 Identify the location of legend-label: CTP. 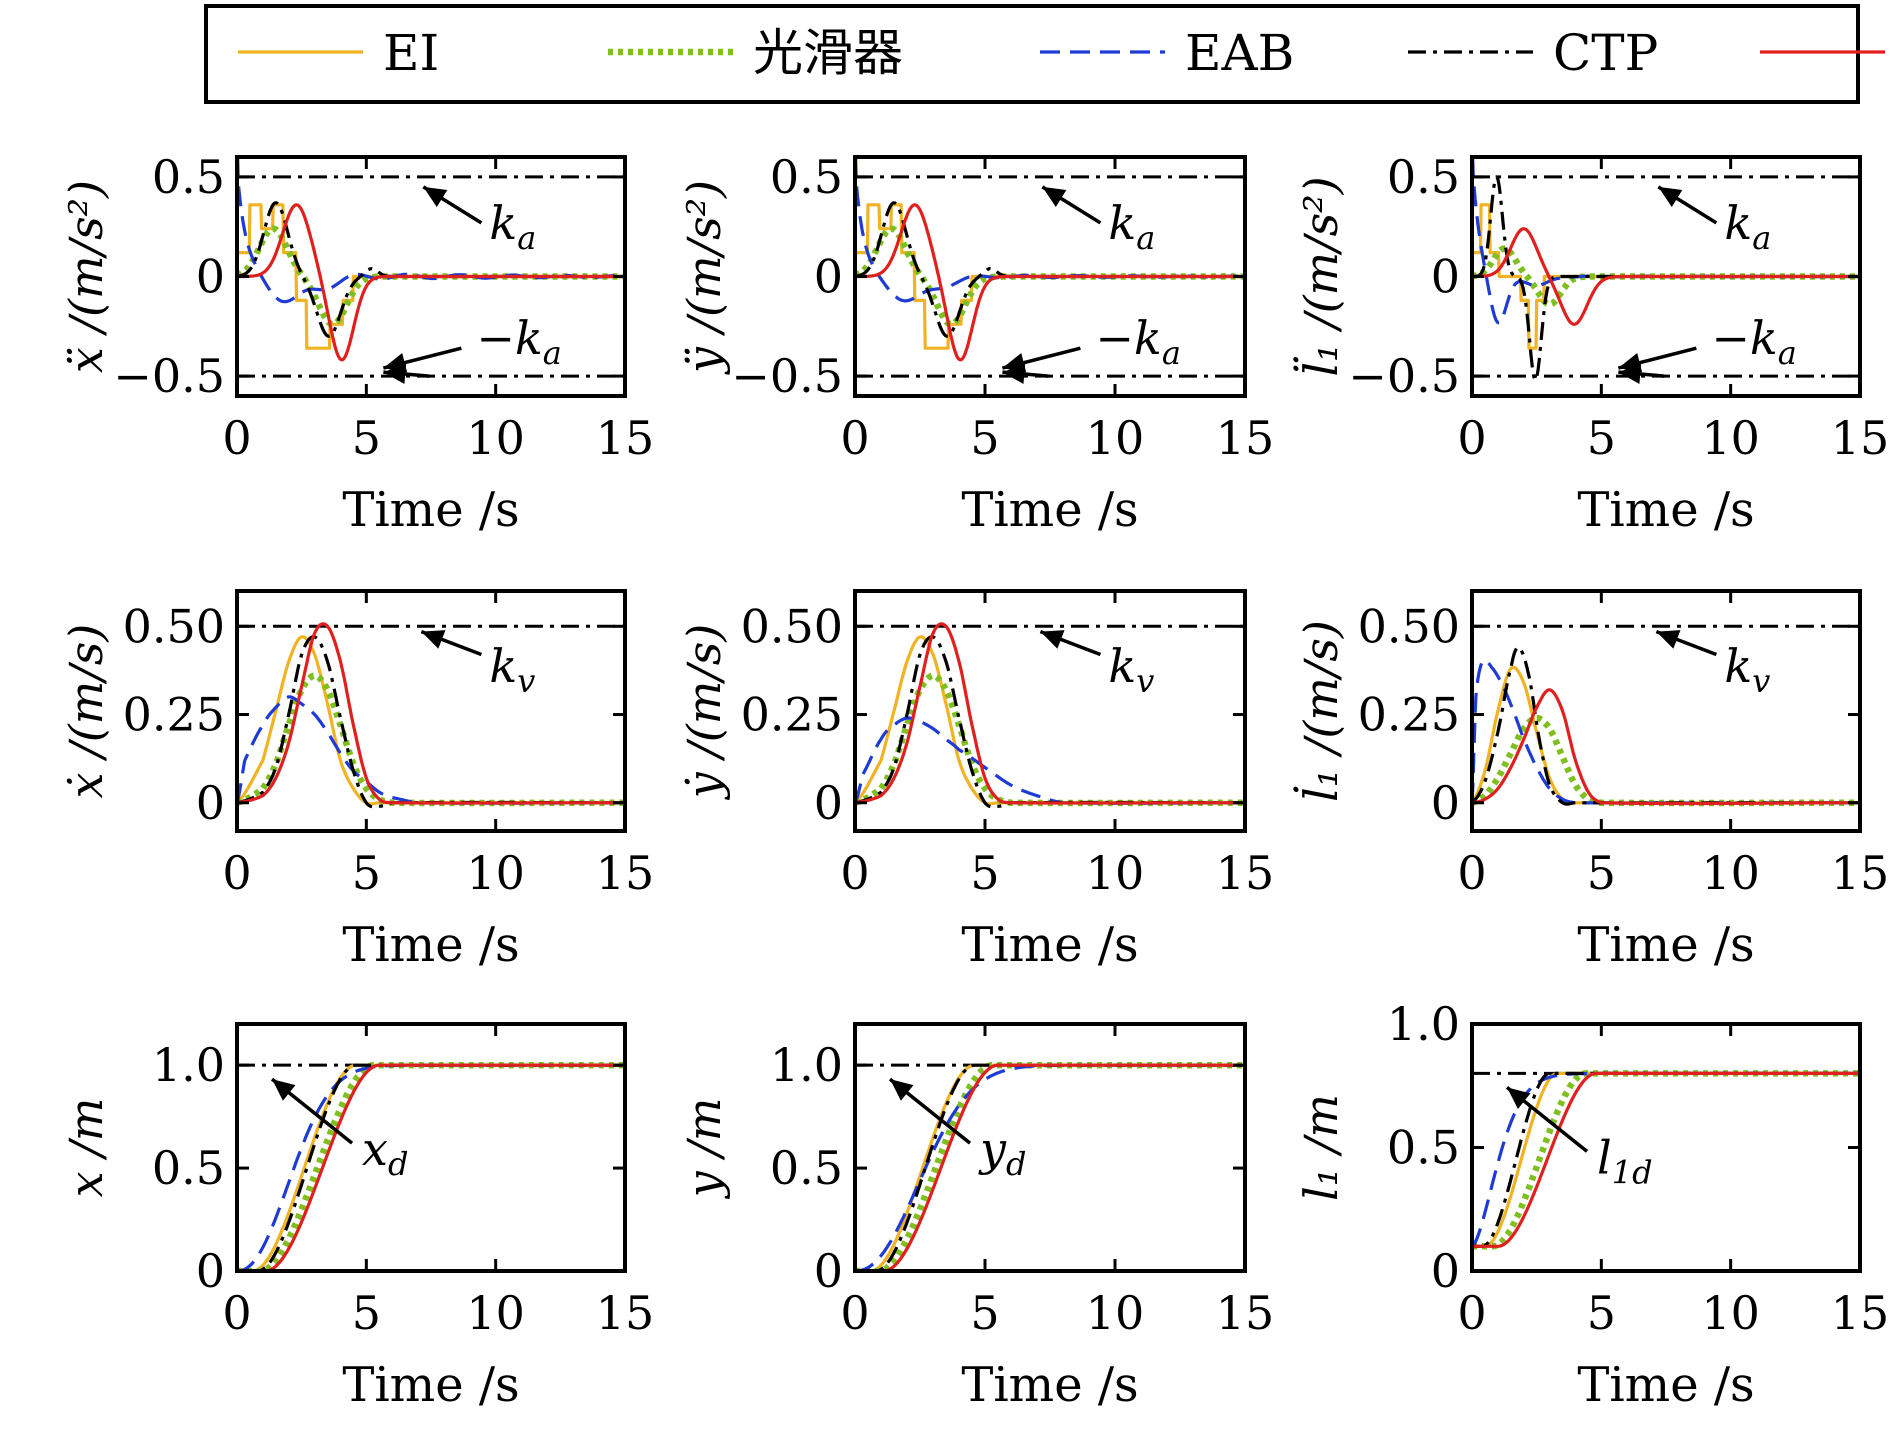
(1605, 53).